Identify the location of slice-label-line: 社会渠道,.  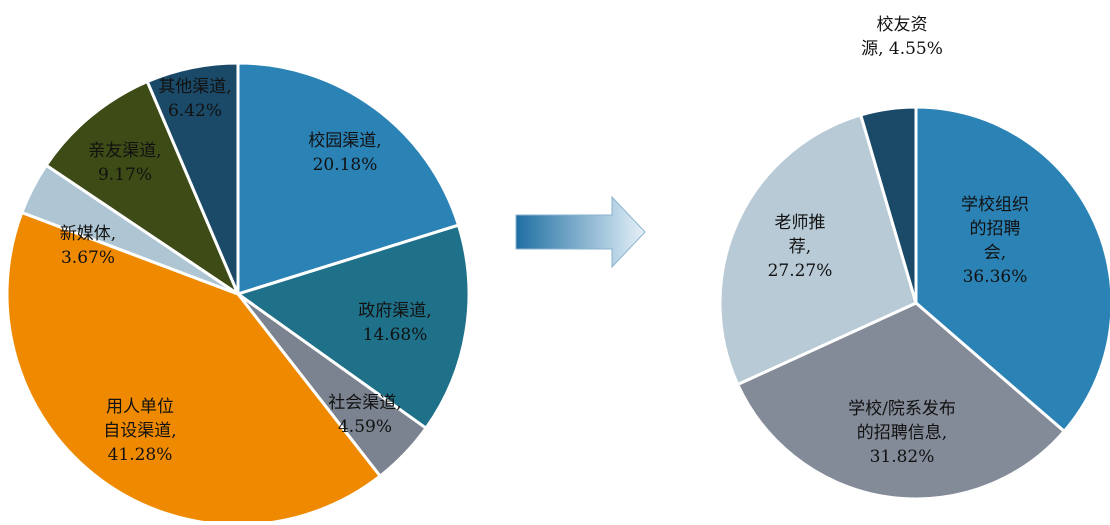
(364, 403).